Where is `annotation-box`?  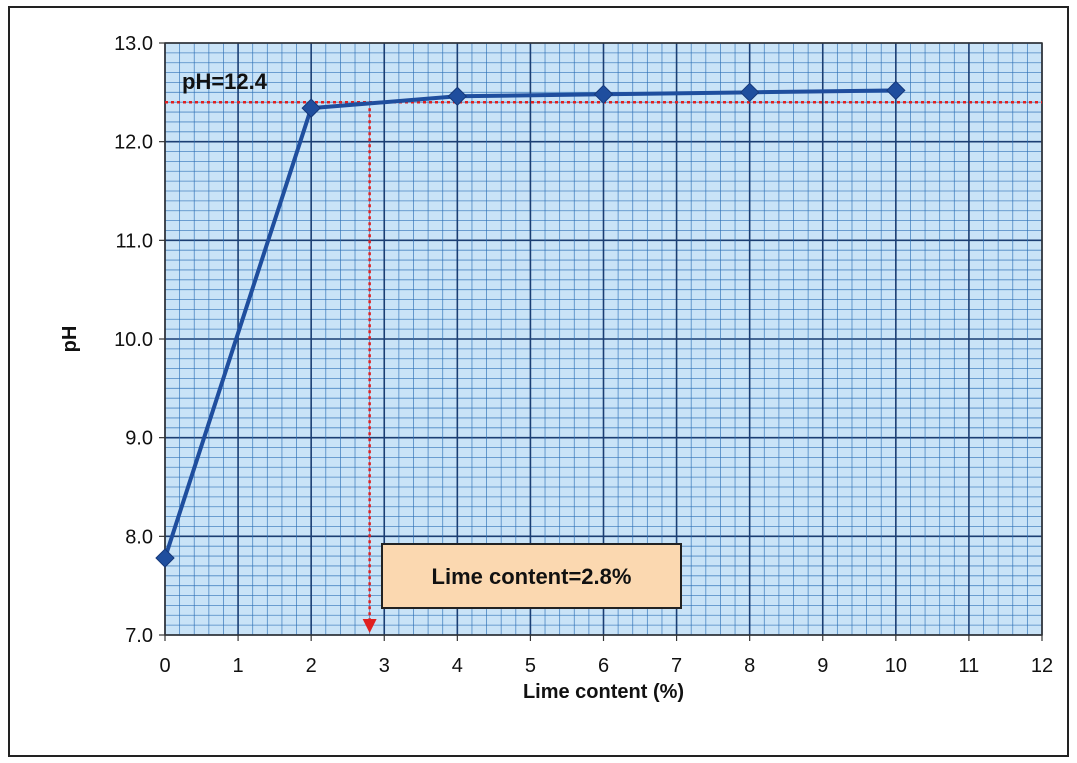
annotation-box is located at coordinates (531, 576).